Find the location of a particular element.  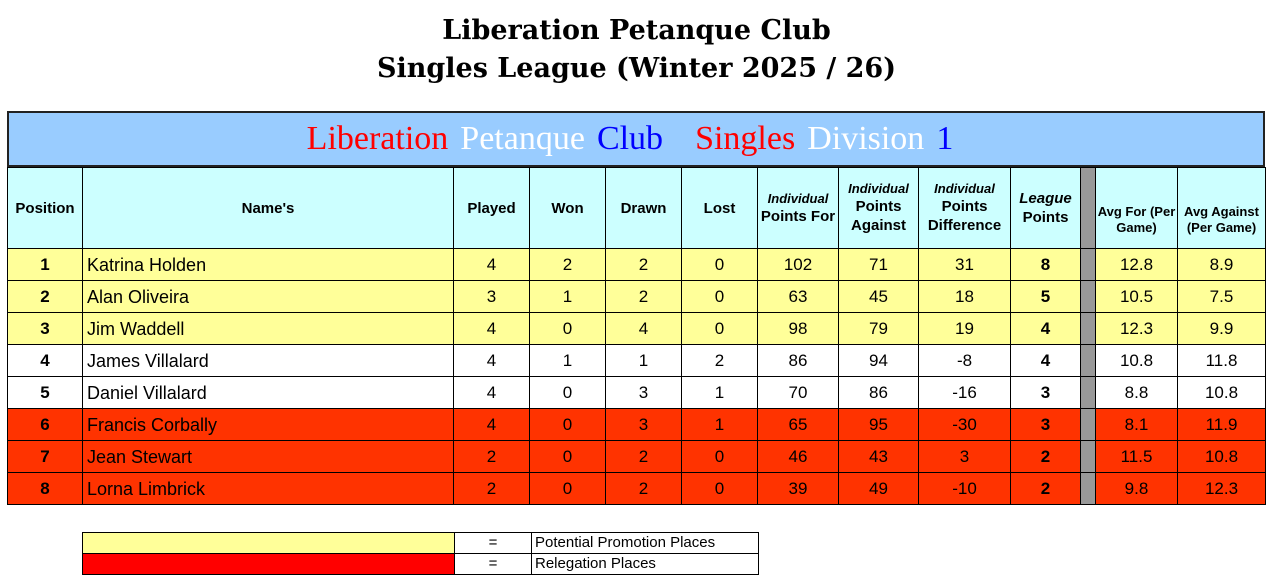

table-row: 4 James Villalard 4 1 1 2 86 94 -8 4 10.8 11.8 is located at coordinates (636, 360).